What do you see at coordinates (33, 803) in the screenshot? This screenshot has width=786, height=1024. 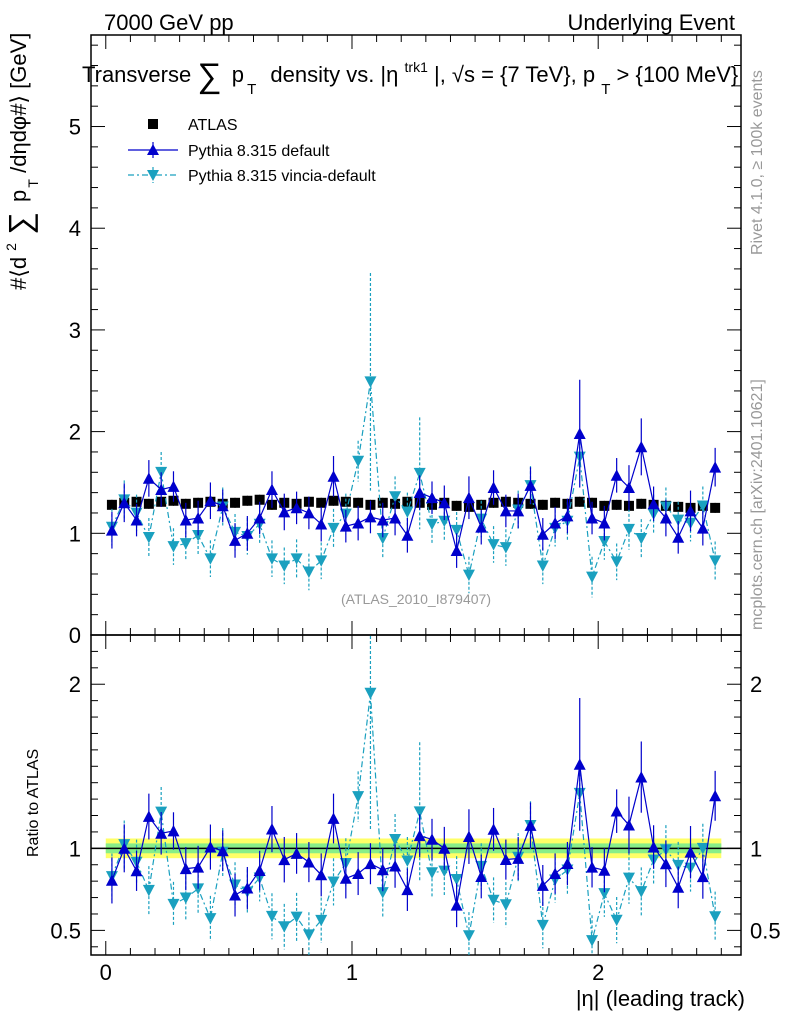 I see `ratio-y-axis-label: Ratio to ATLAS` at bounding box center [33, 803].